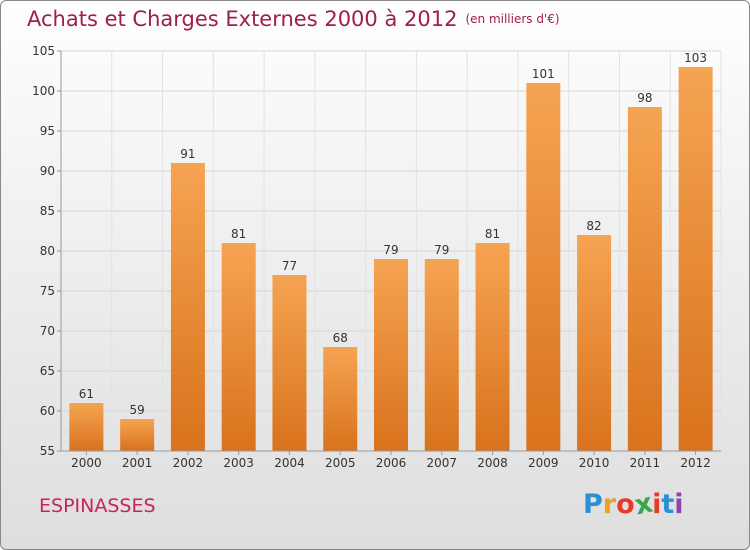 The image size is (750, 550). Describe the element at coordinates (593, 226) in the screenshot. I see `data-label: 82` at that location.